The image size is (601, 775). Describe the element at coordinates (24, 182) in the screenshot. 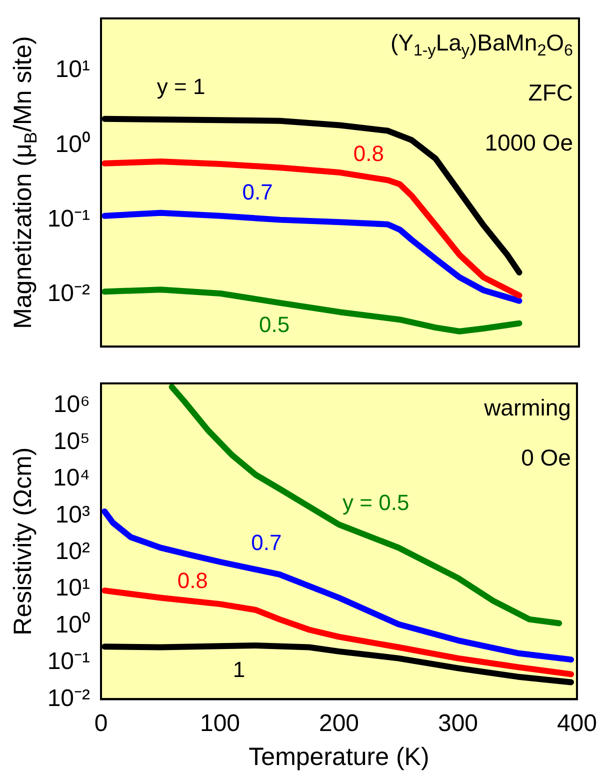

I see `y-axis-title: Magnetization (μB/Mn site)` at that location.